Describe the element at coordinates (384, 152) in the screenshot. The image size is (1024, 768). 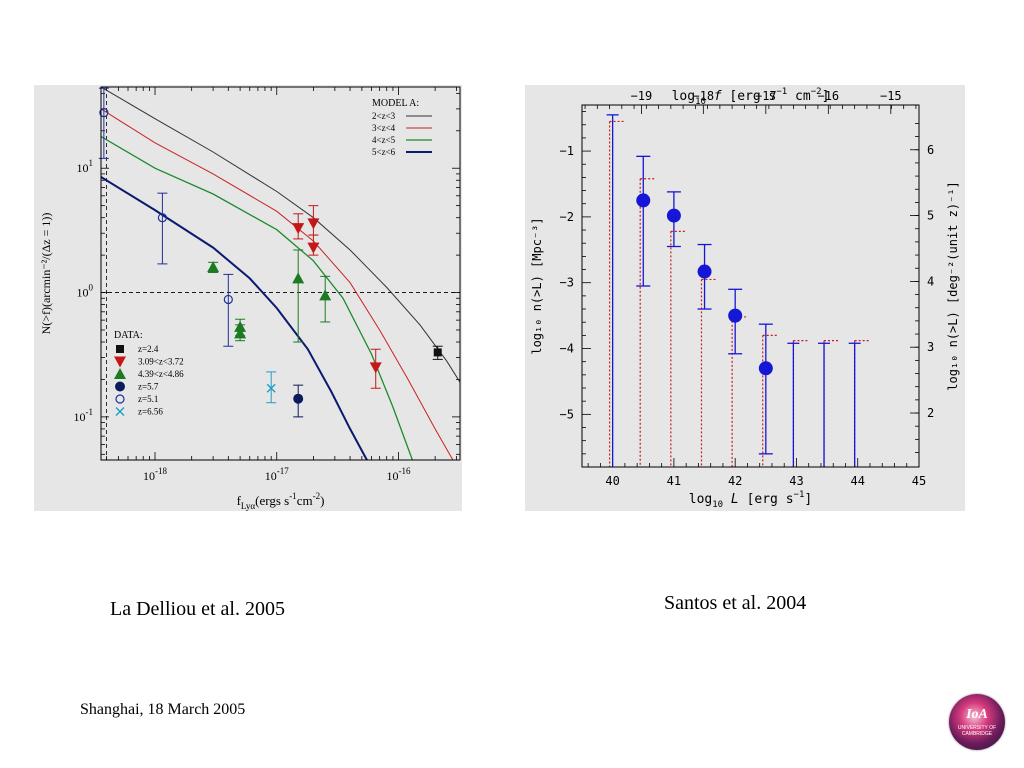
I see `model-legend-label: 5<z<6` at that location.